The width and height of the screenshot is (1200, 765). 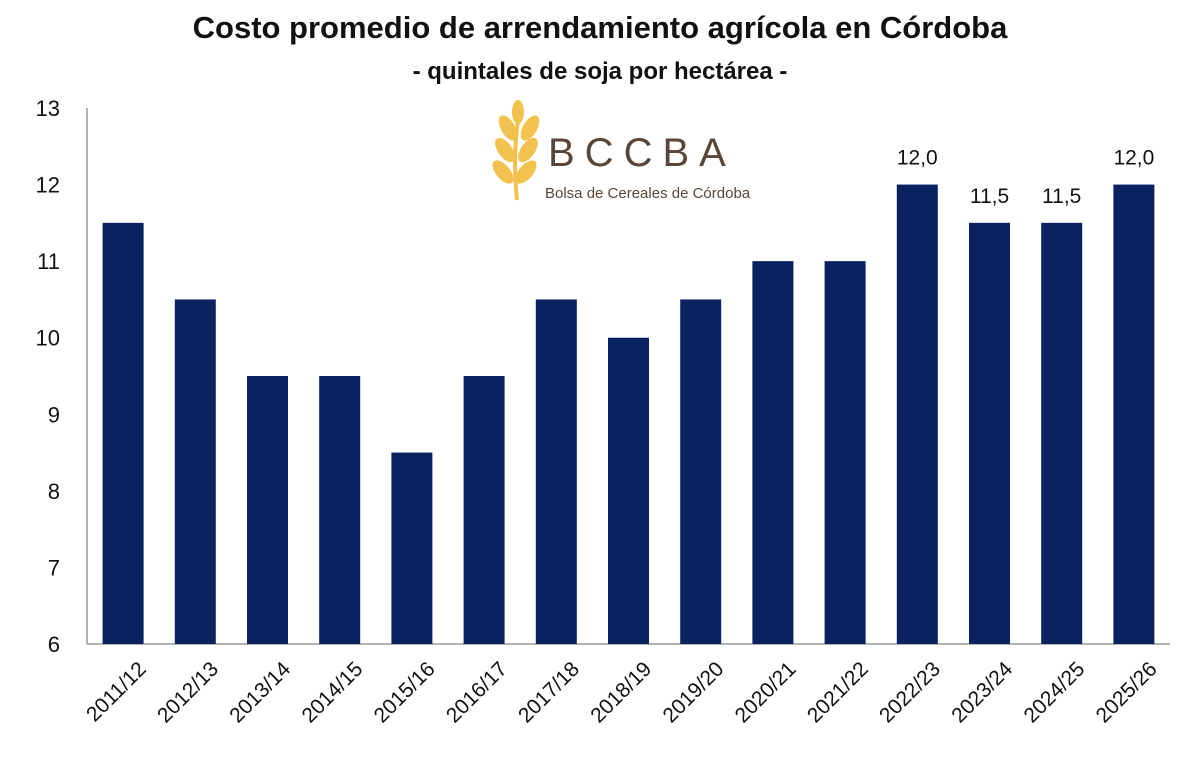 What do you see at coordinates (982, 692) in the screenshot?
I see `x-tick-label: 2023/24` at bounding box center [982, 692].